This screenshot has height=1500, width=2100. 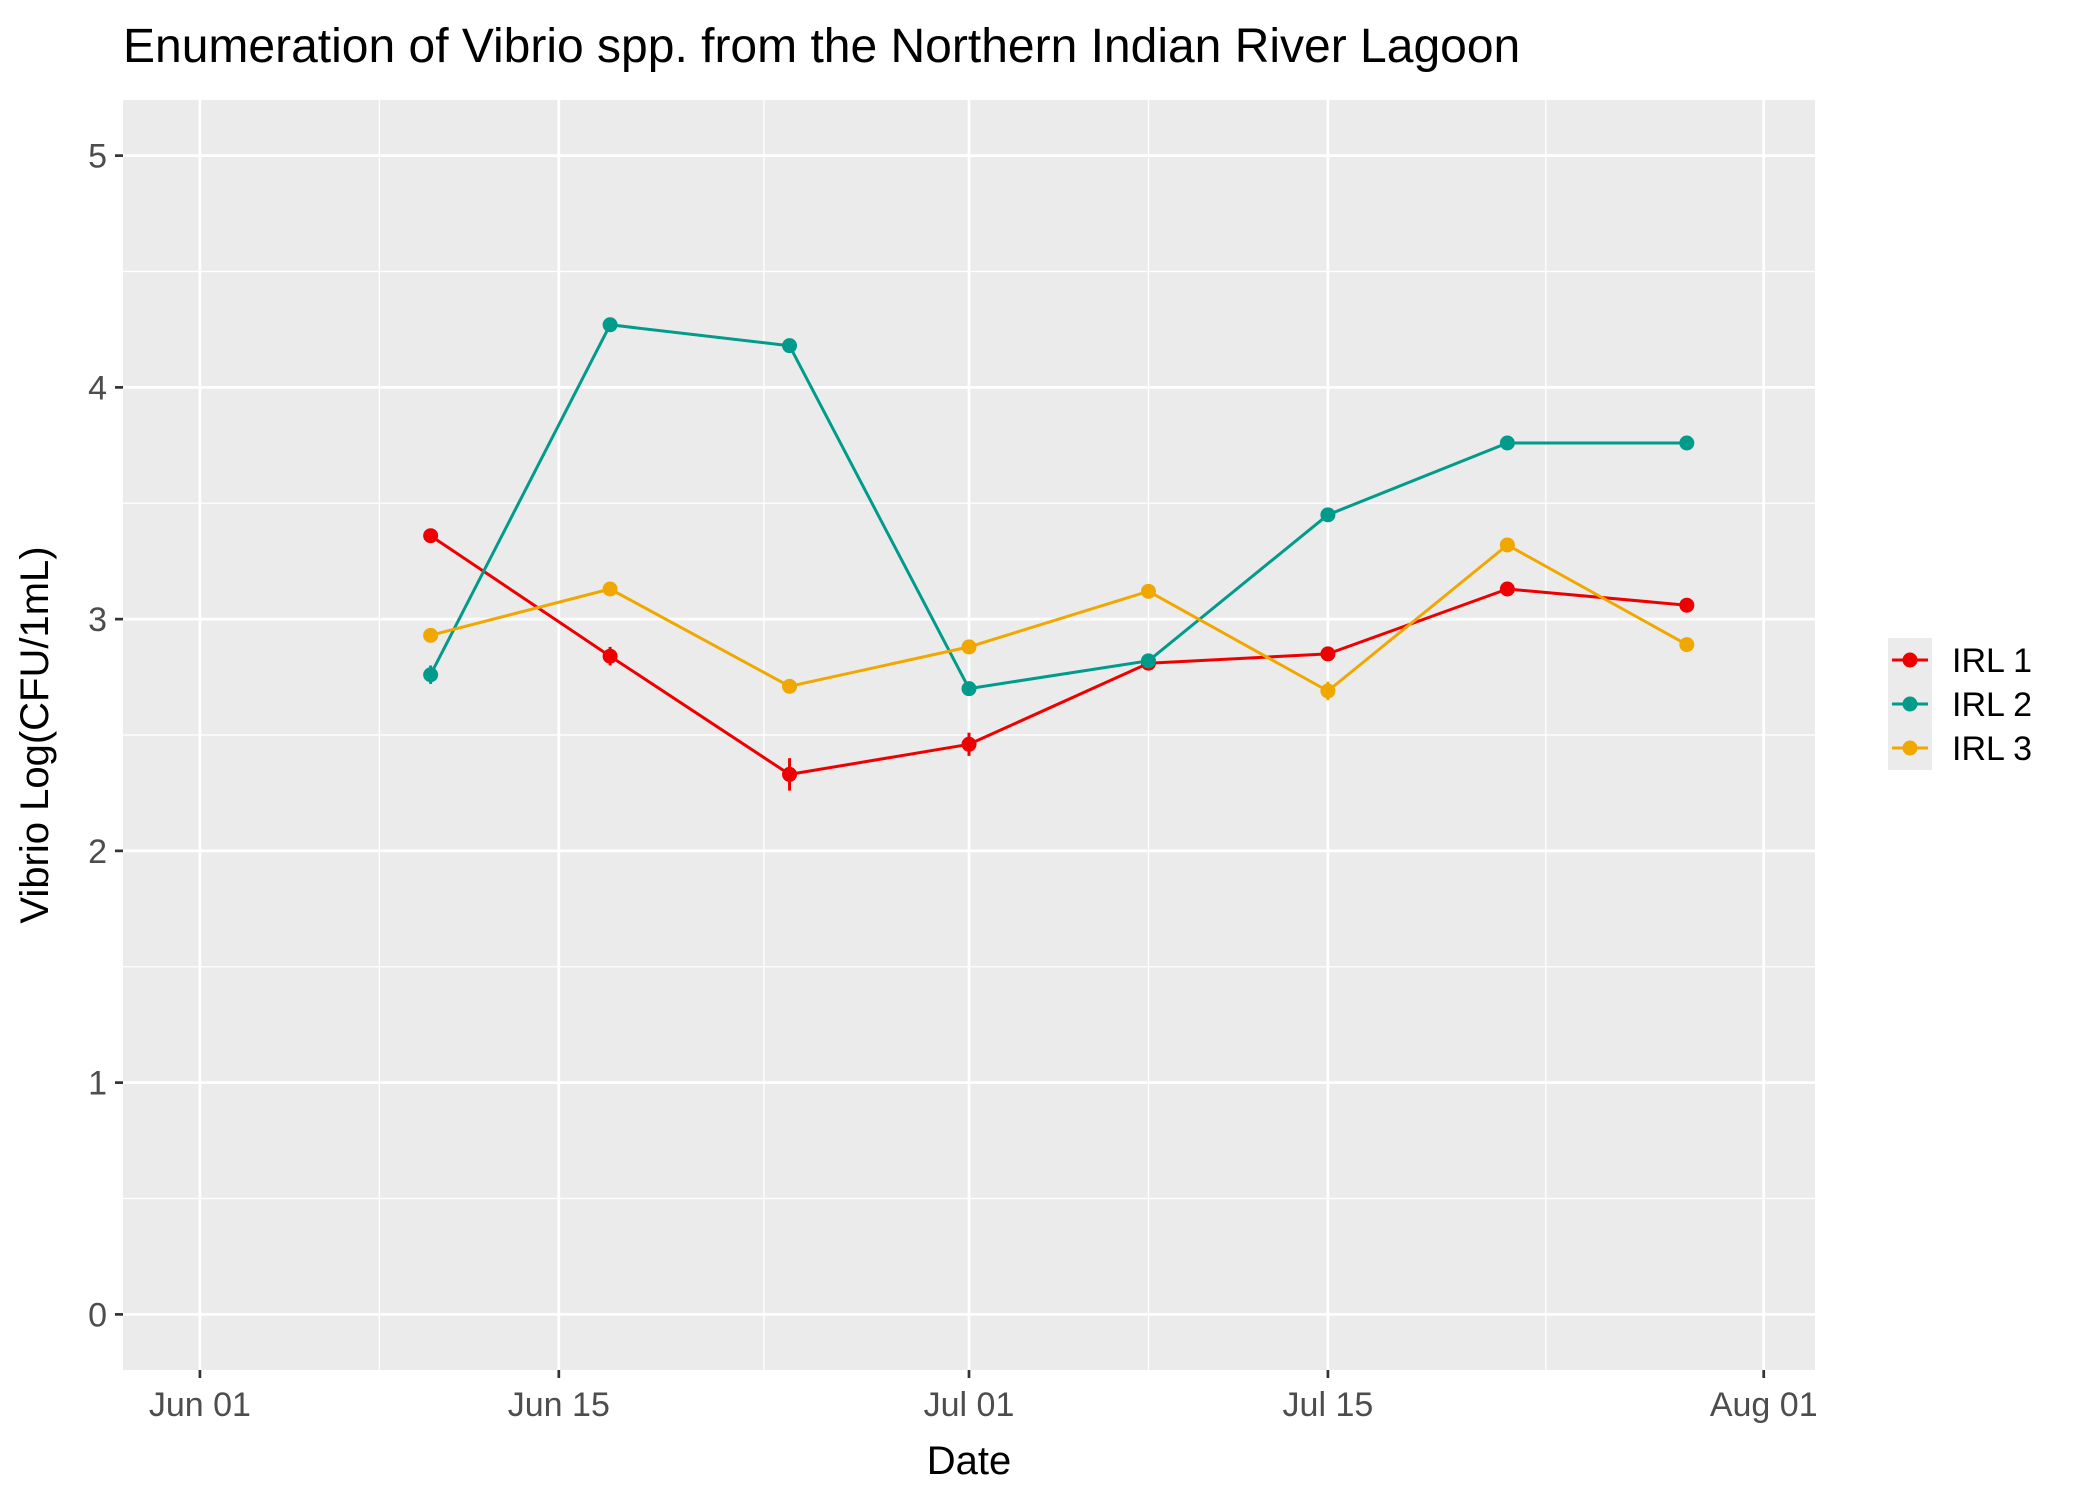 I want to click on legend-label-irl-2: IRL 2, so click(x=1992, y=705).